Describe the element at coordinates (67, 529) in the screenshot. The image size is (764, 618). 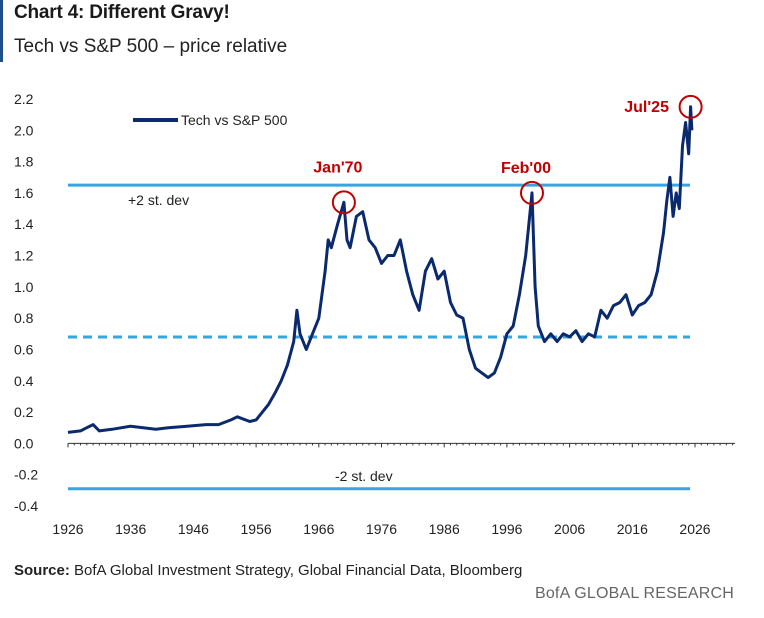
I see `x-tick-label: 1926` at that location.